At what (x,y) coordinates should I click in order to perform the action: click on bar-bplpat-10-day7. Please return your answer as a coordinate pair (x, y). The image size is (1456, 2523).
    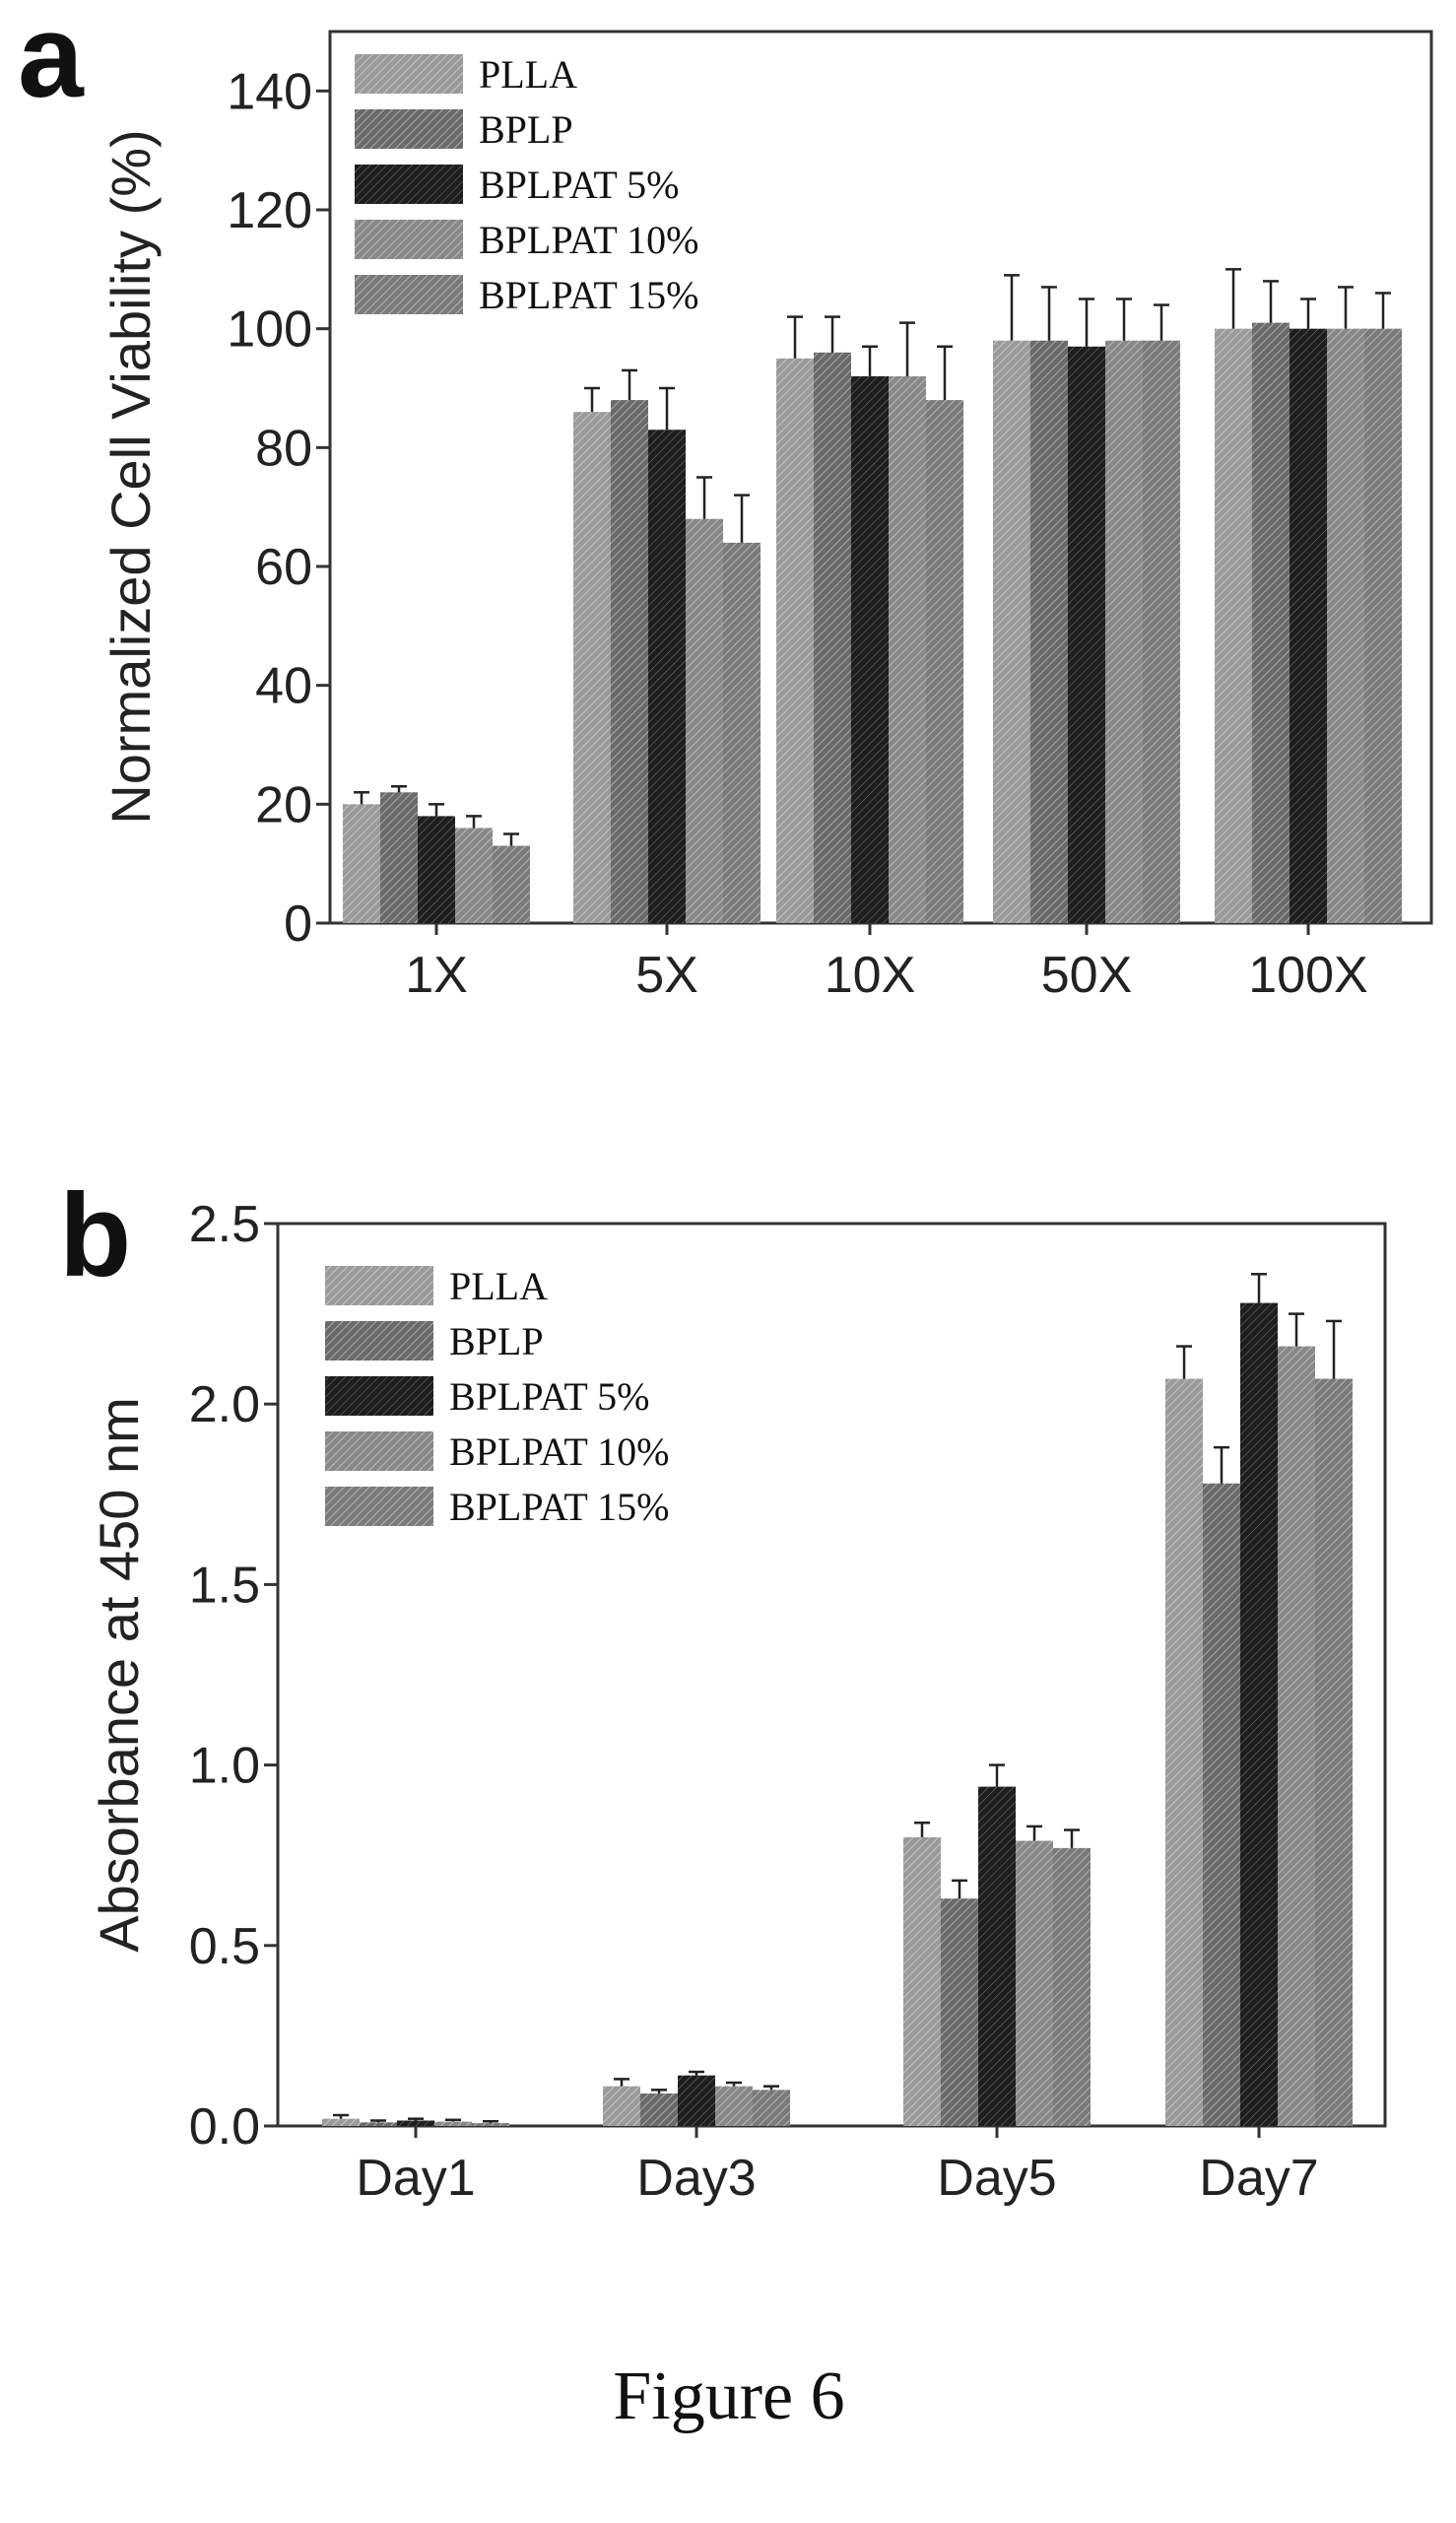
    Looking at the image, I should click on (1296, 1736).